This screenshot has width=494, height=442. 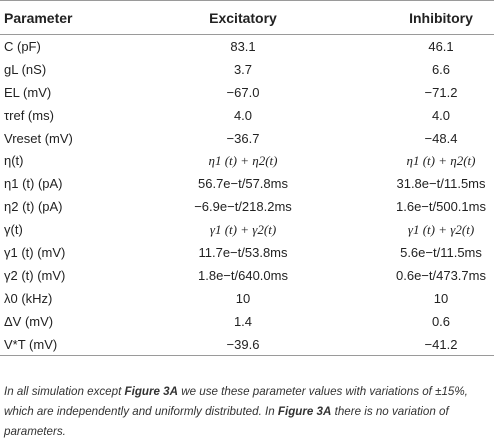 I want to click on inhibitory-cell: γ1 (t) + γ2(t), so click(x=441, y=229).